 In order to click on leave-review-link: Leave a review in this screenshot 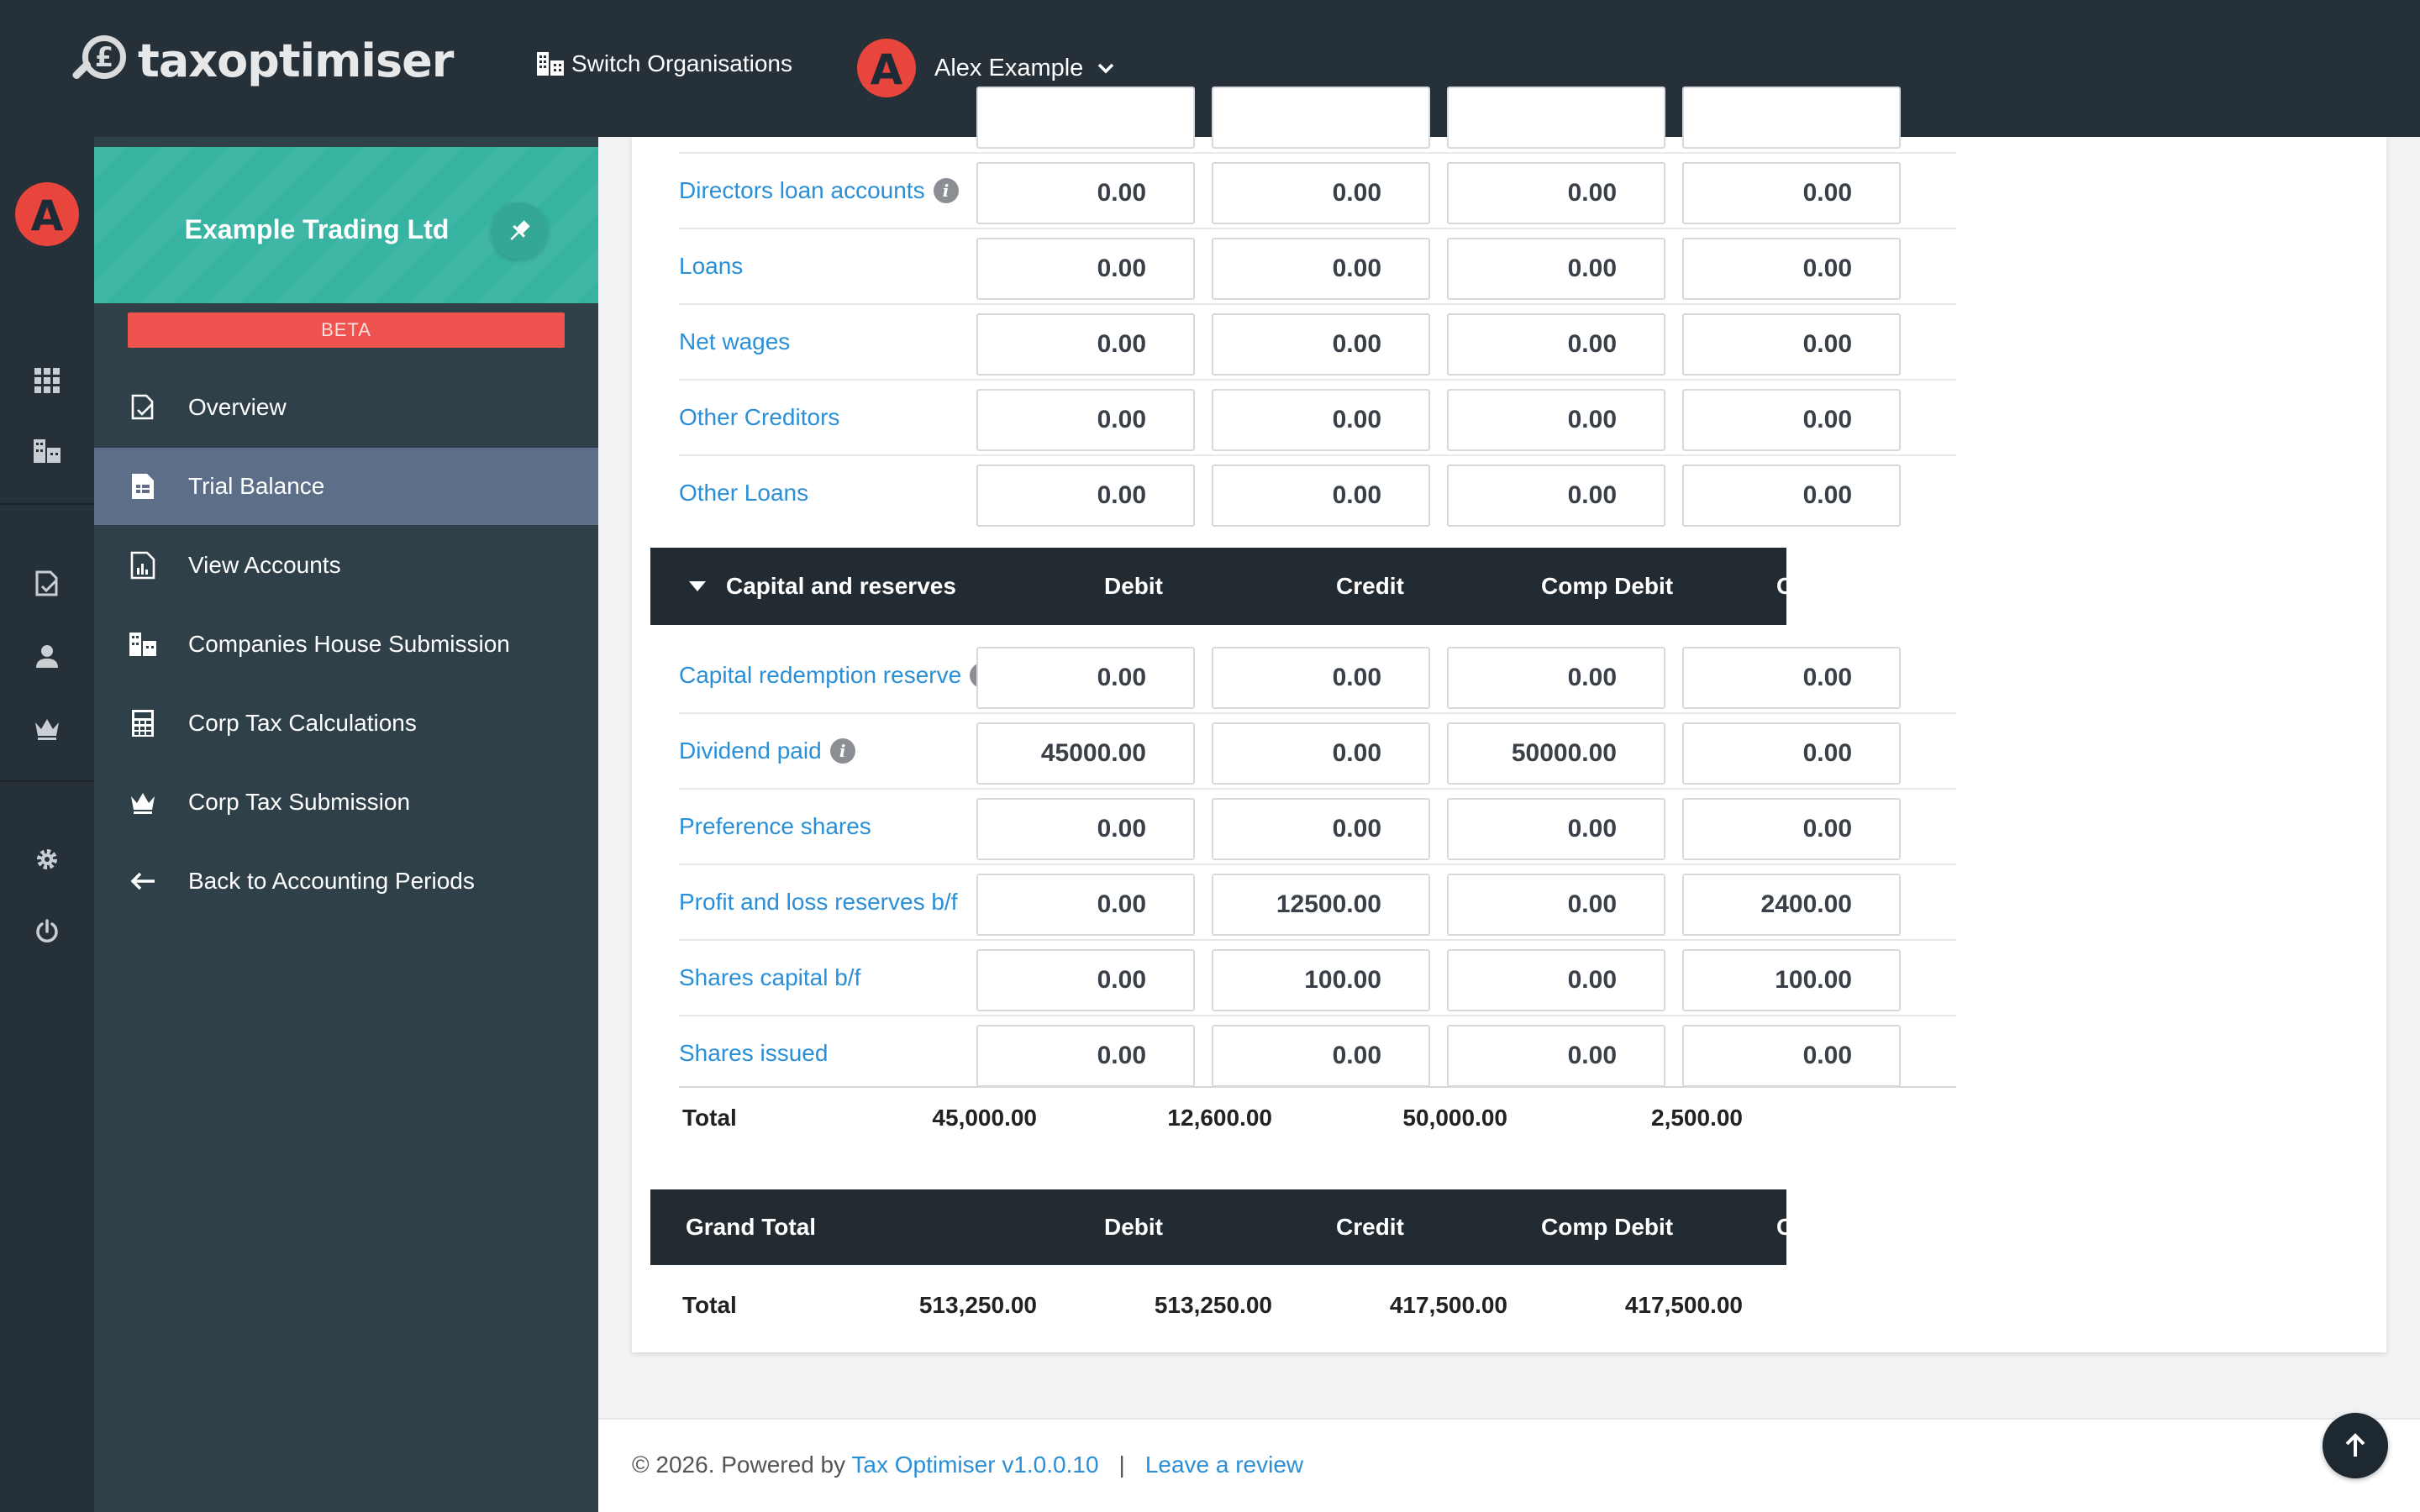, I will do `click(1224, 1465)`.